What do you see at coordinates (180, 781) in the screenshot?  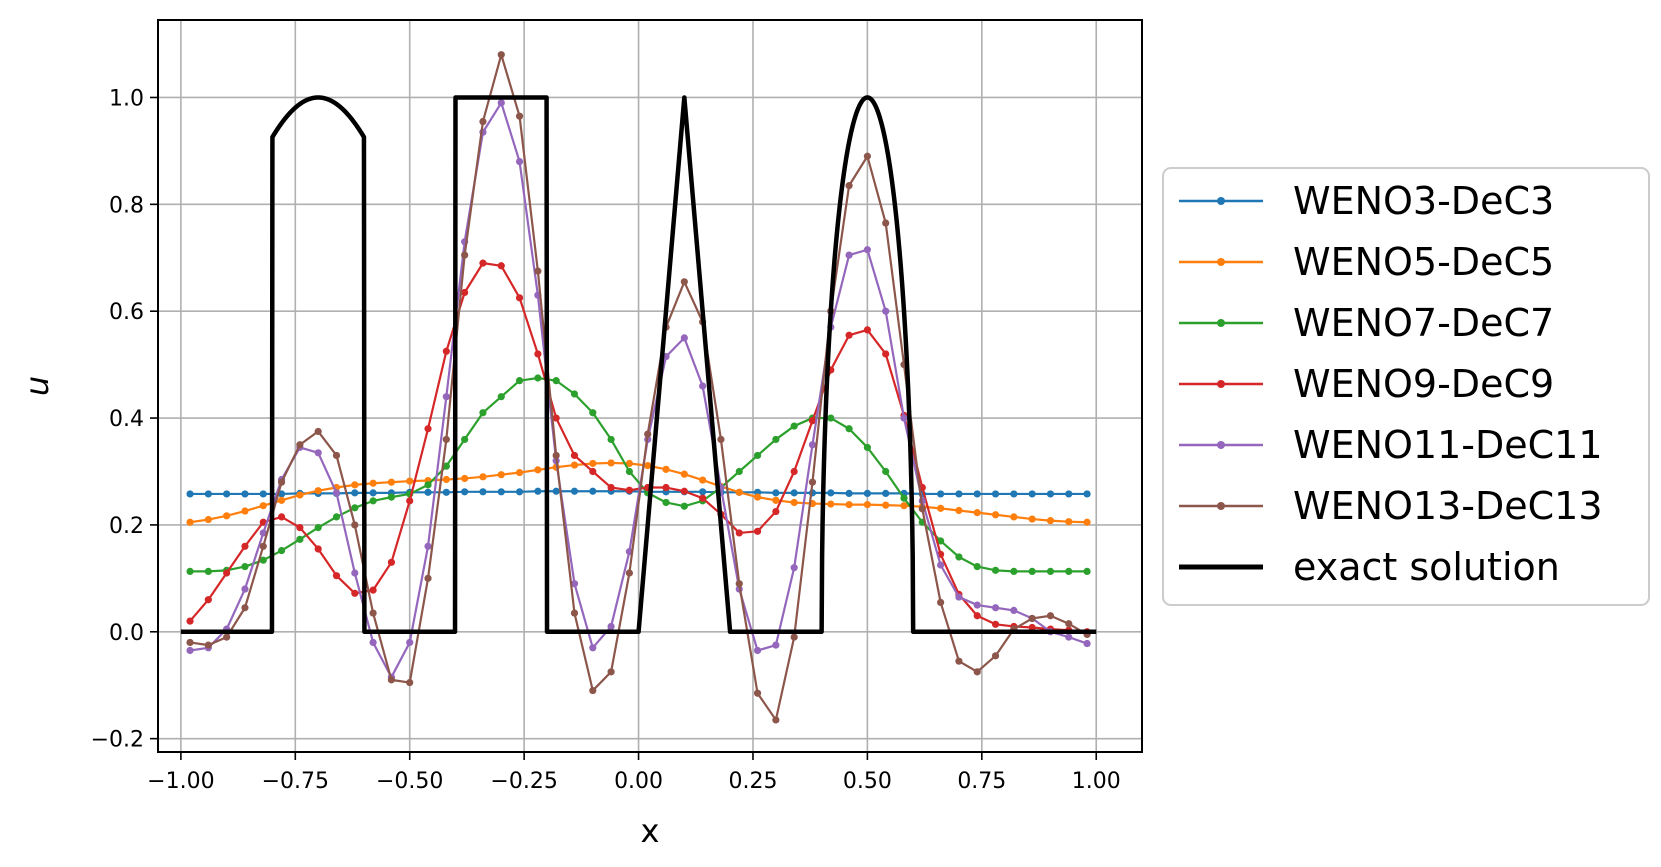 I see `x-tick-label: −1.00` at bounding box center [180, 781].